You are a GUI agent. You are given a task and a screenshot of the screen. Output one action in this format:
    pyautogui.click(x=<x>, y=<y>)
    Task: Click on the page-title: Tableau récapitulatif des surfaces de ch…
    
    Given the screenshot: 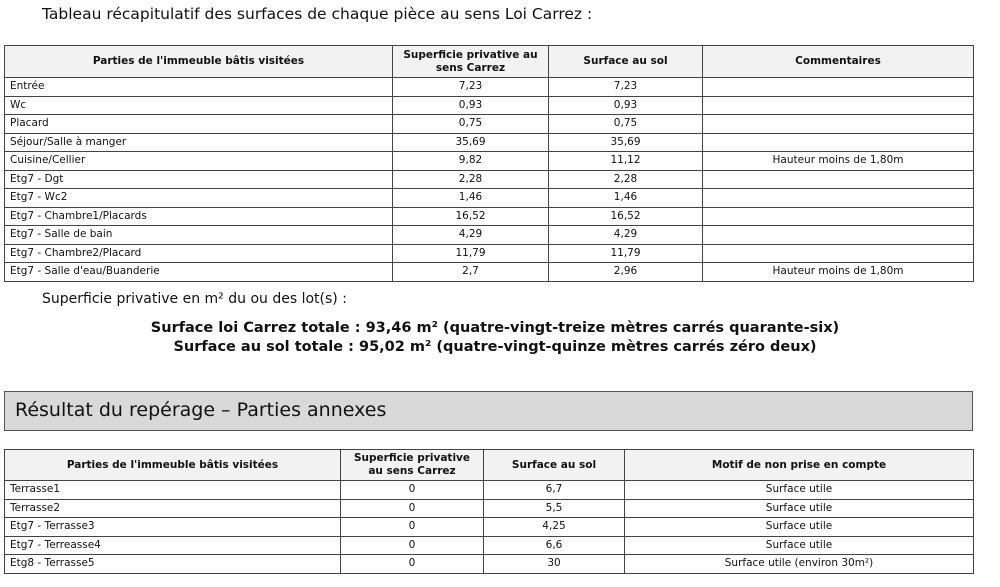 What is the action you would take?
    pyautogui.click(x=317, y=14)
    